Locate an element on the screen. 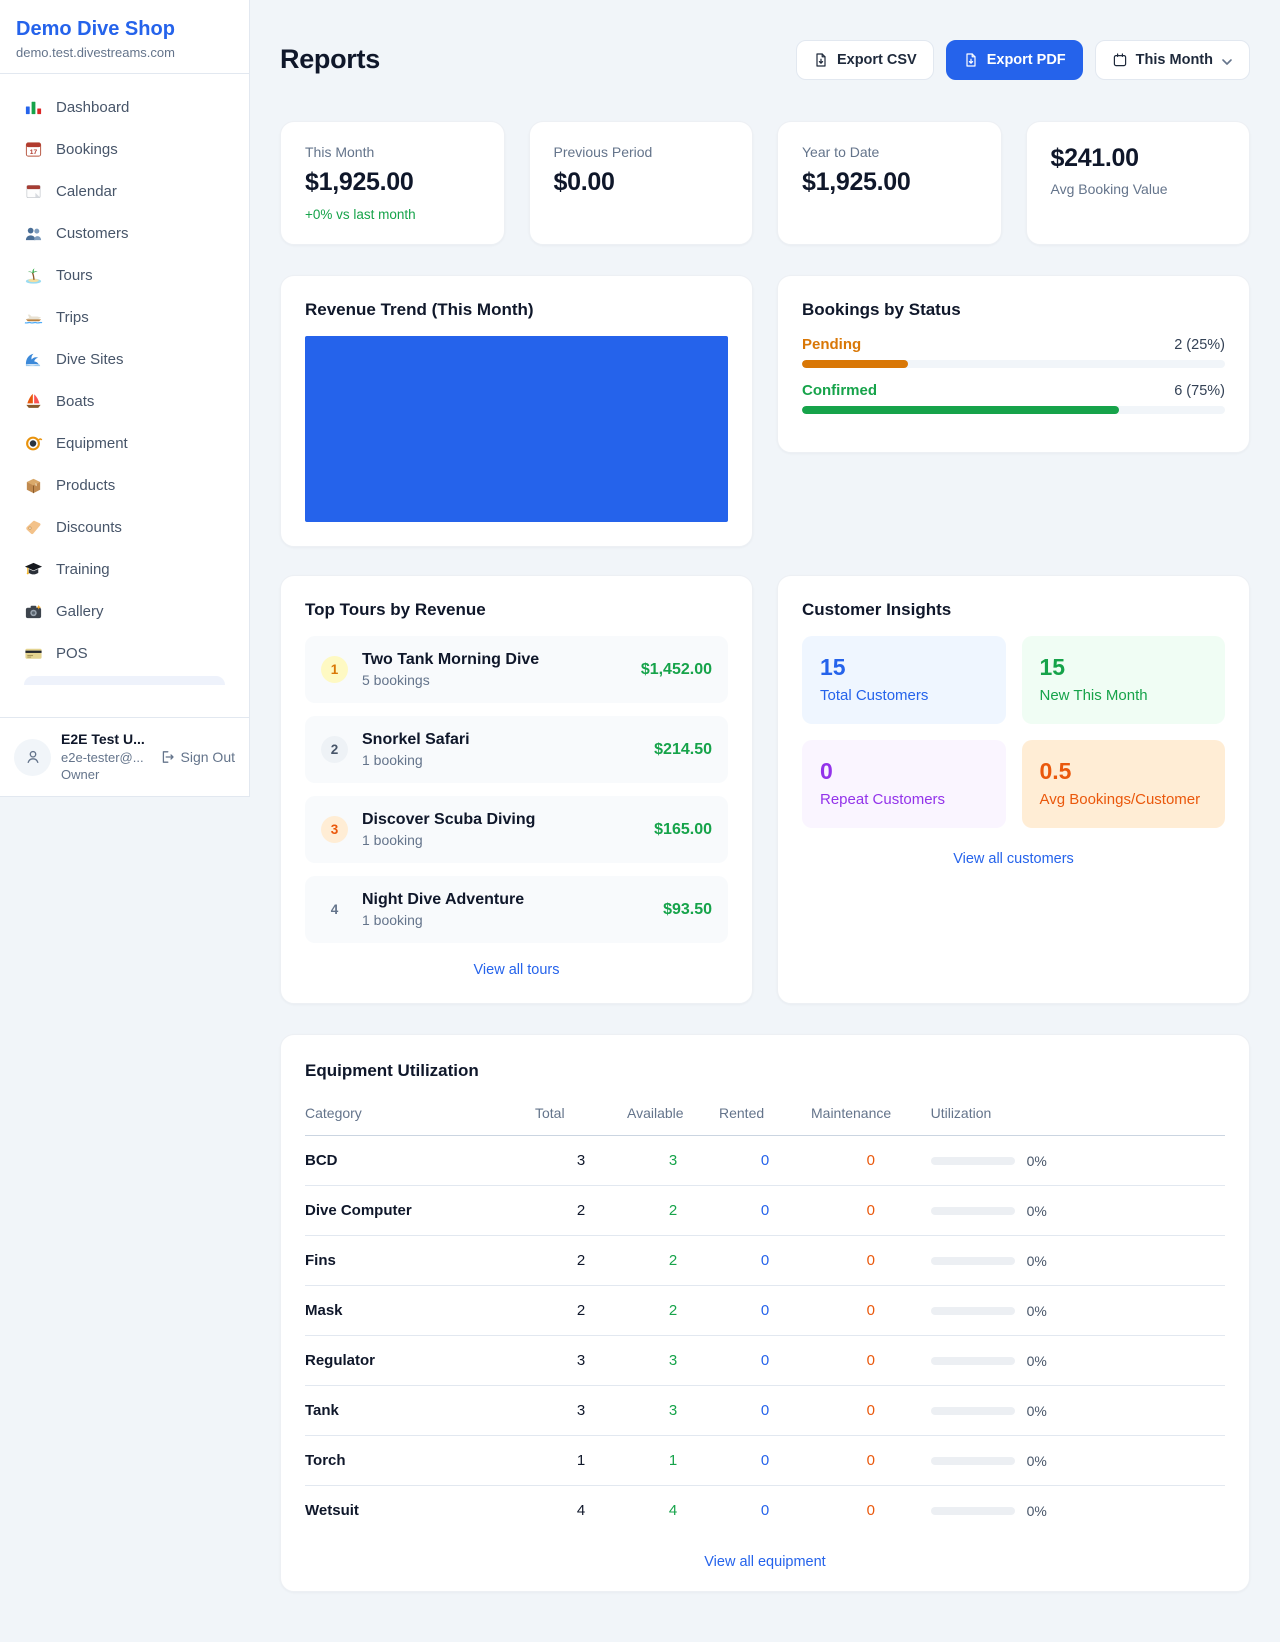  status-count: 6 (75%) is located at coordinates (1199, 391).